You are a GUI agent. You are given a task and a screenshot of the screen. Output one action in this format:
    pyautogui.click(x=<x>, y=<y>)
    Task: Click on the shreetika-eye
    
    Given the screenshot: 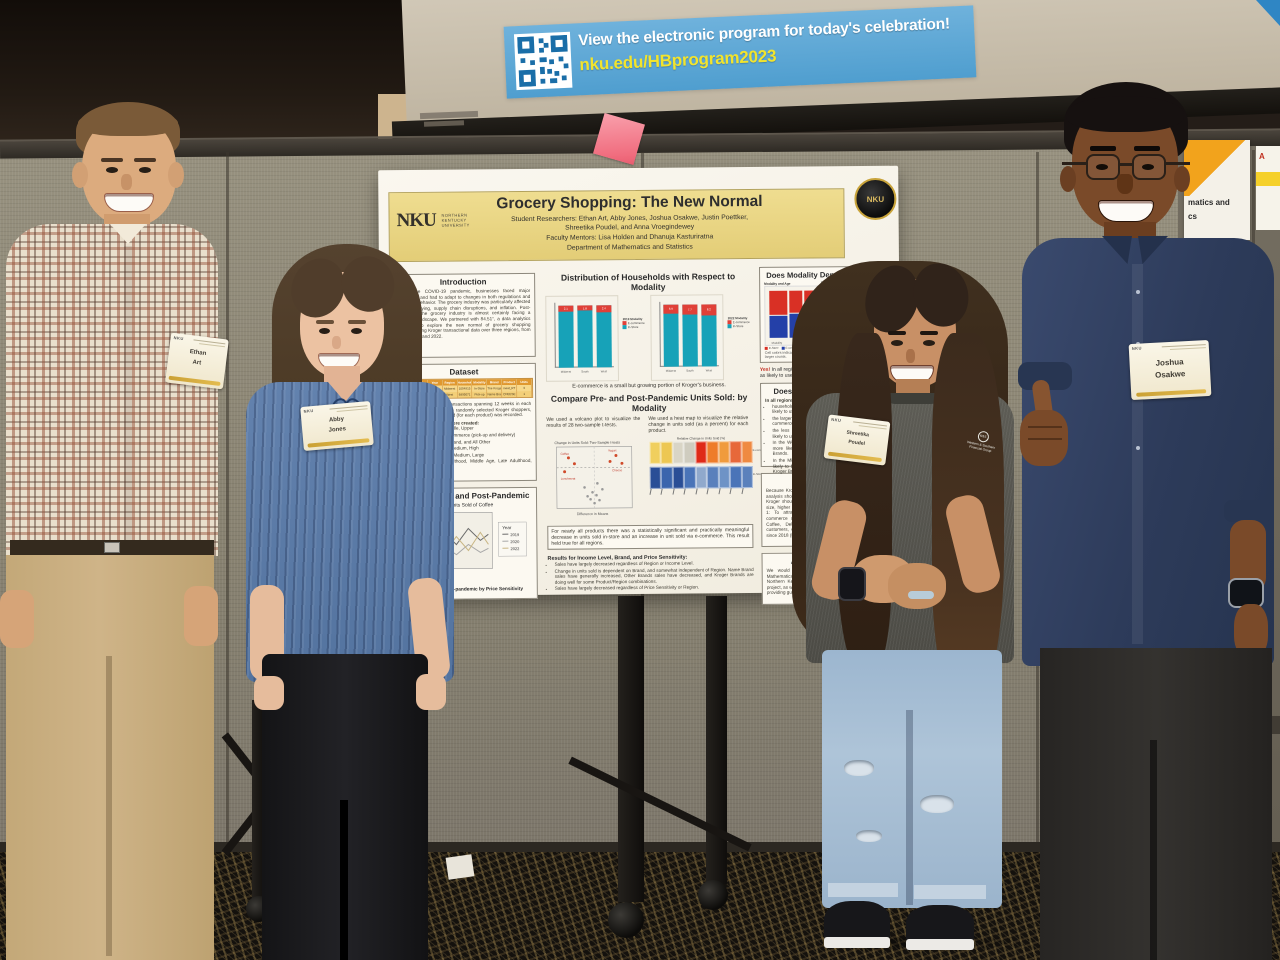 What is the action you would take?
    pyautogui.click(x=897, y=343)
    